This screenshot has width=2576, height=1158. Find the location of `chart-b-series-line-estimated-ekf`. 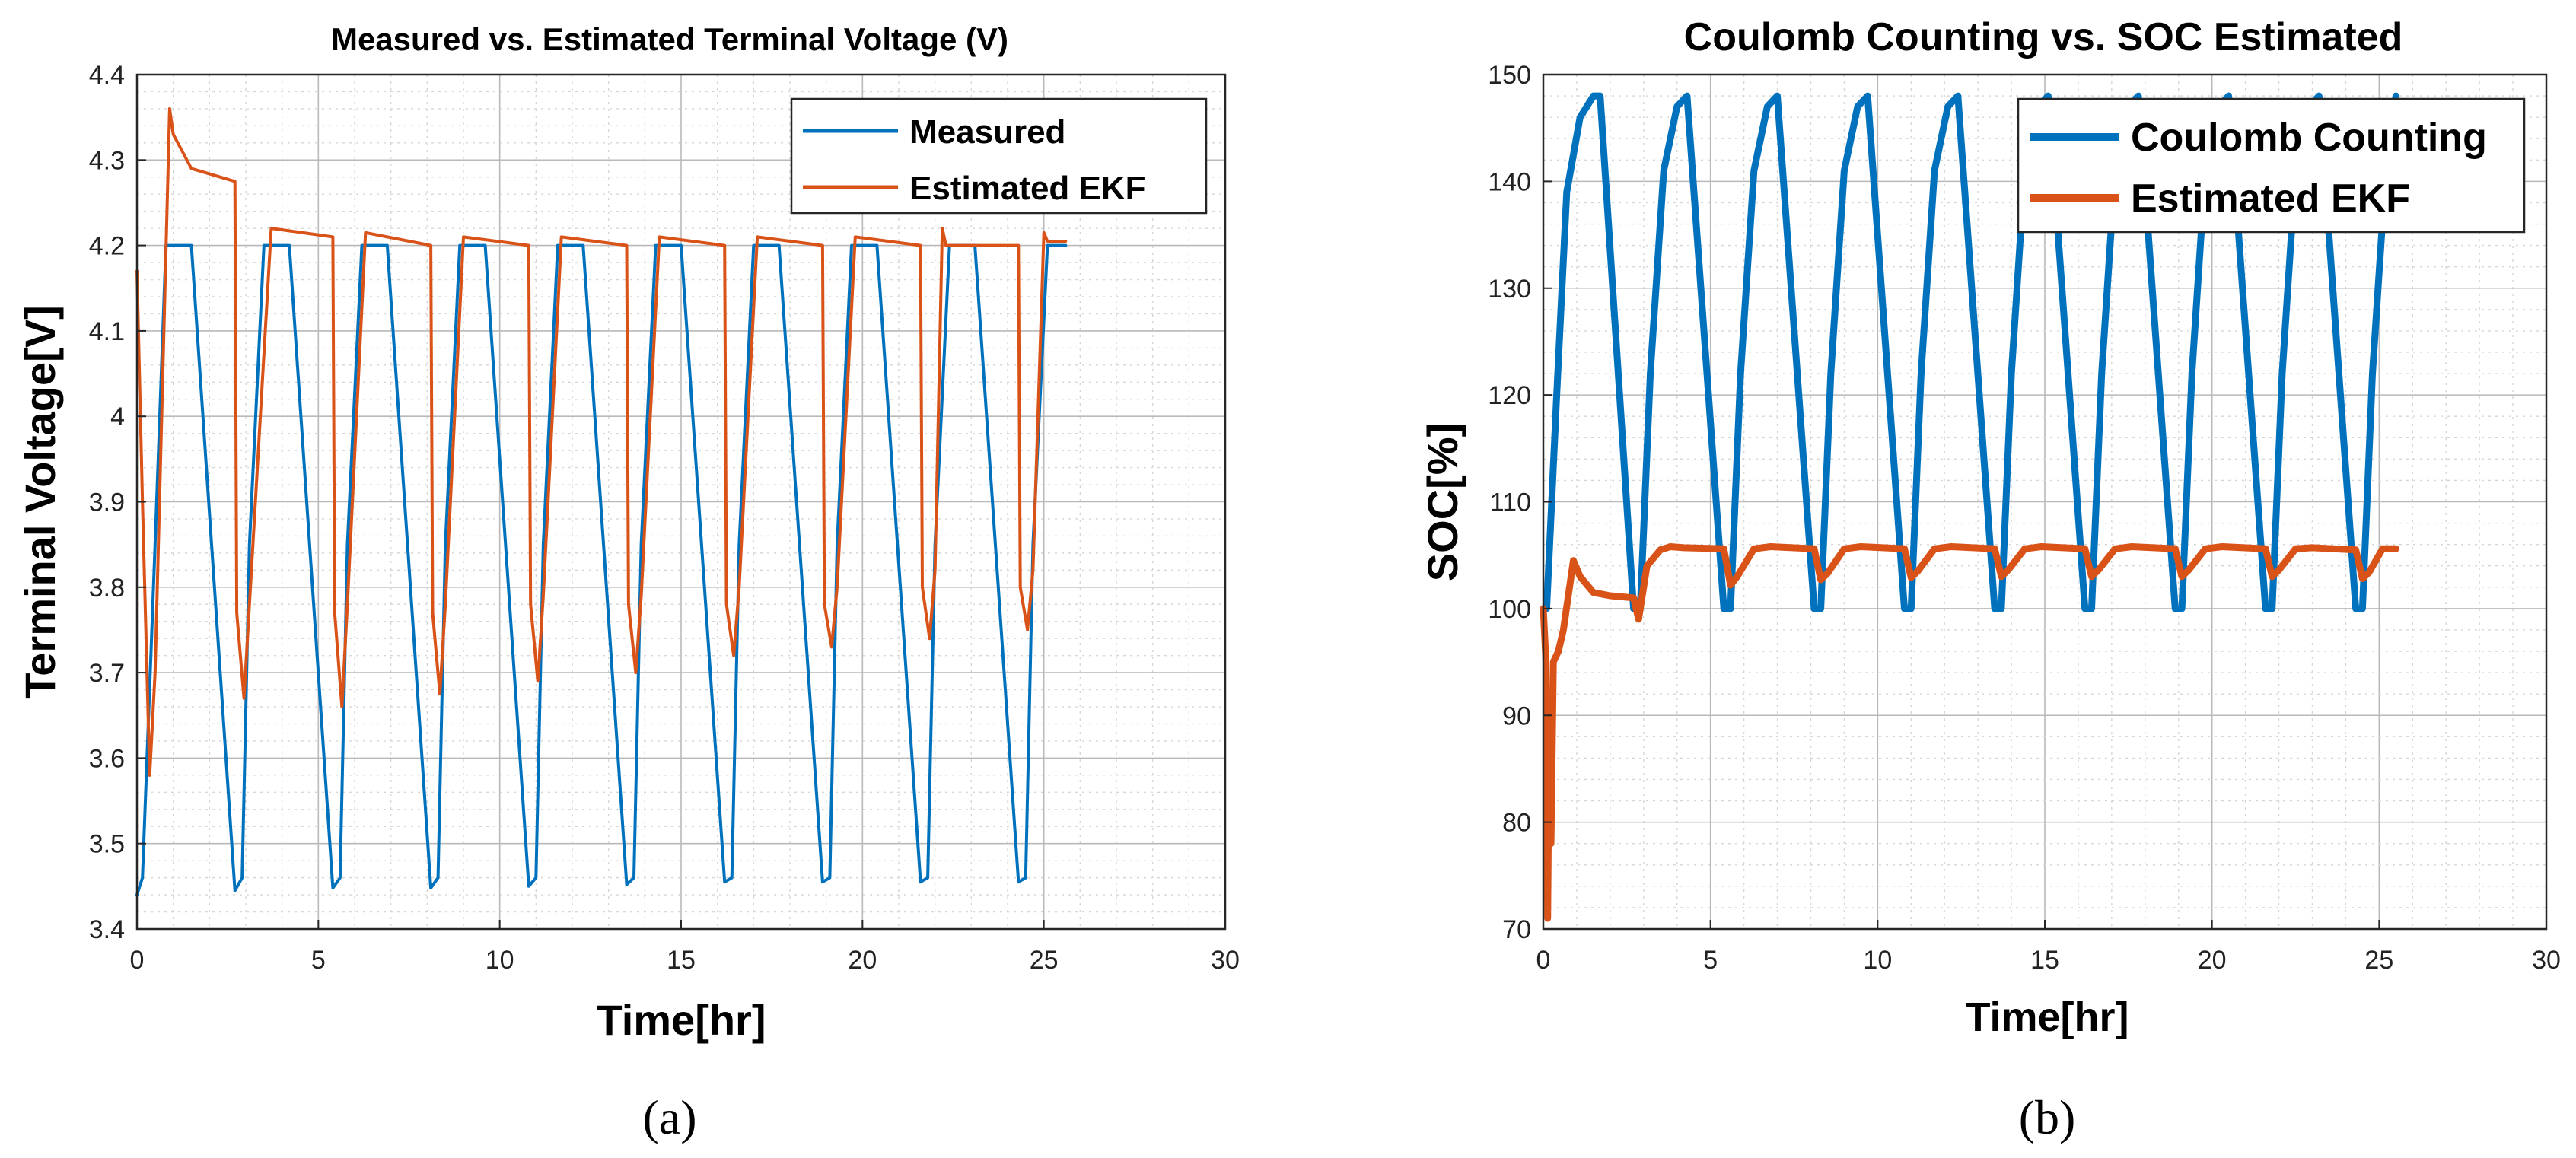

chart-b-series-line-estimated-ekf is located at coordinates (1969, 732).